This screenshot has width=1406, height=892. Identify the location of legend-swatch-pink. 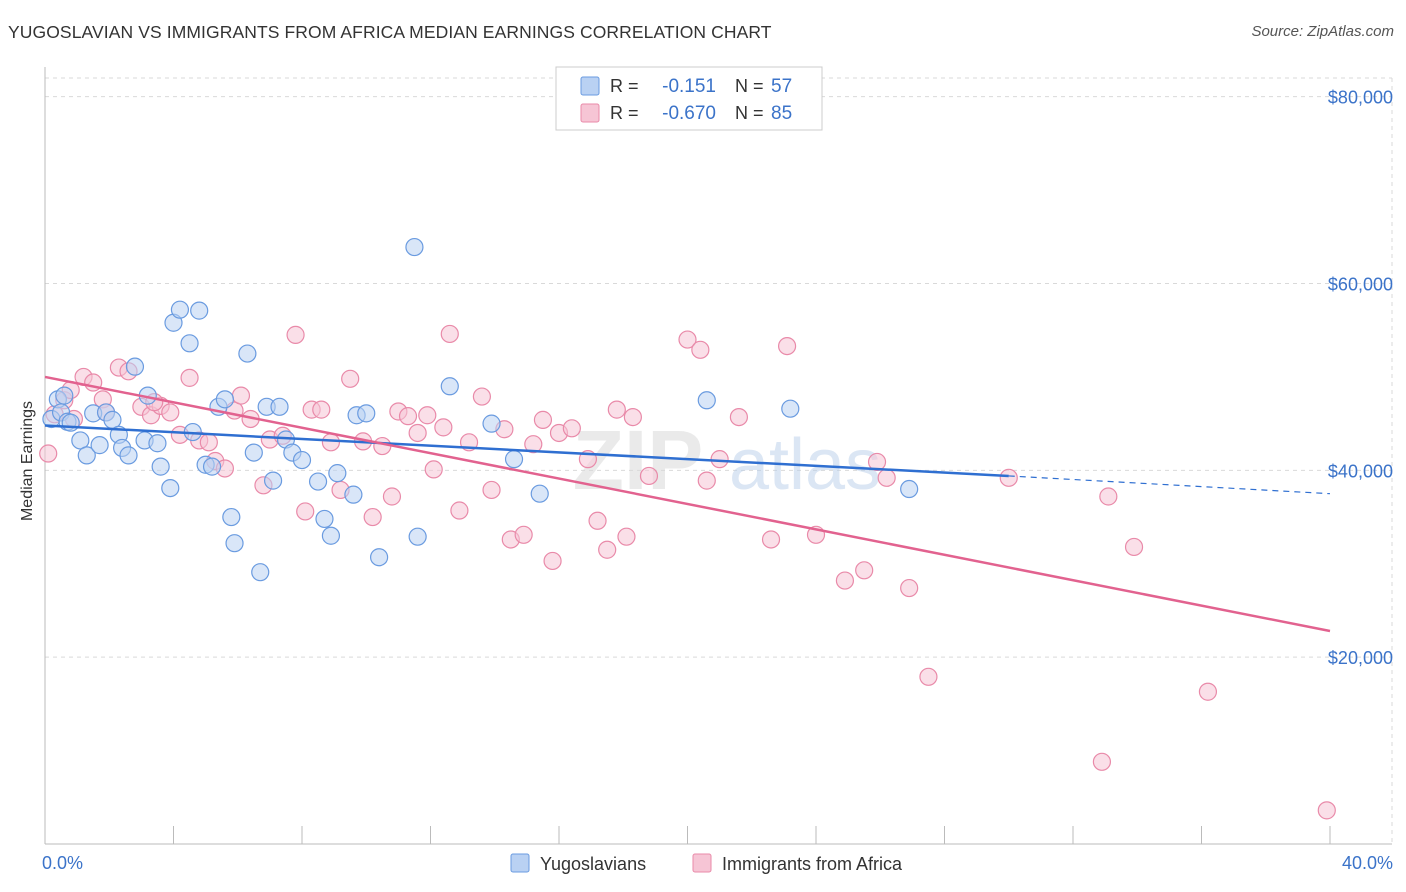
(590, 113).